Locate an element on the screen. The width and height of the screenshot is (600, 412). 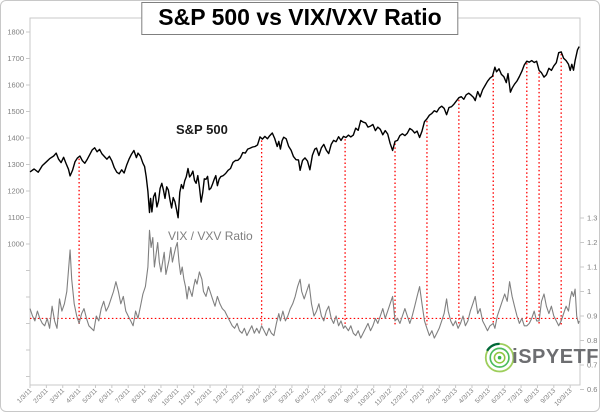
svg-text: 1.3 is located at coordinates (592, 218).